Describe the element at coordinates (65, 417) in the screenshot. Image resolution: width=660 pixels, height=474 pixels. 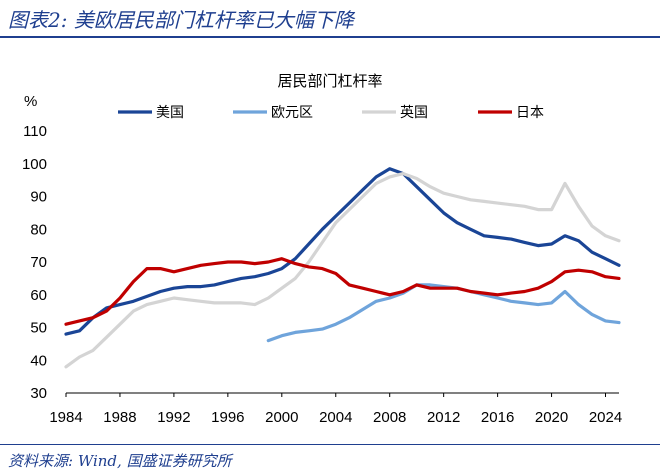
I see `x-tick-label: 1984` at that location.